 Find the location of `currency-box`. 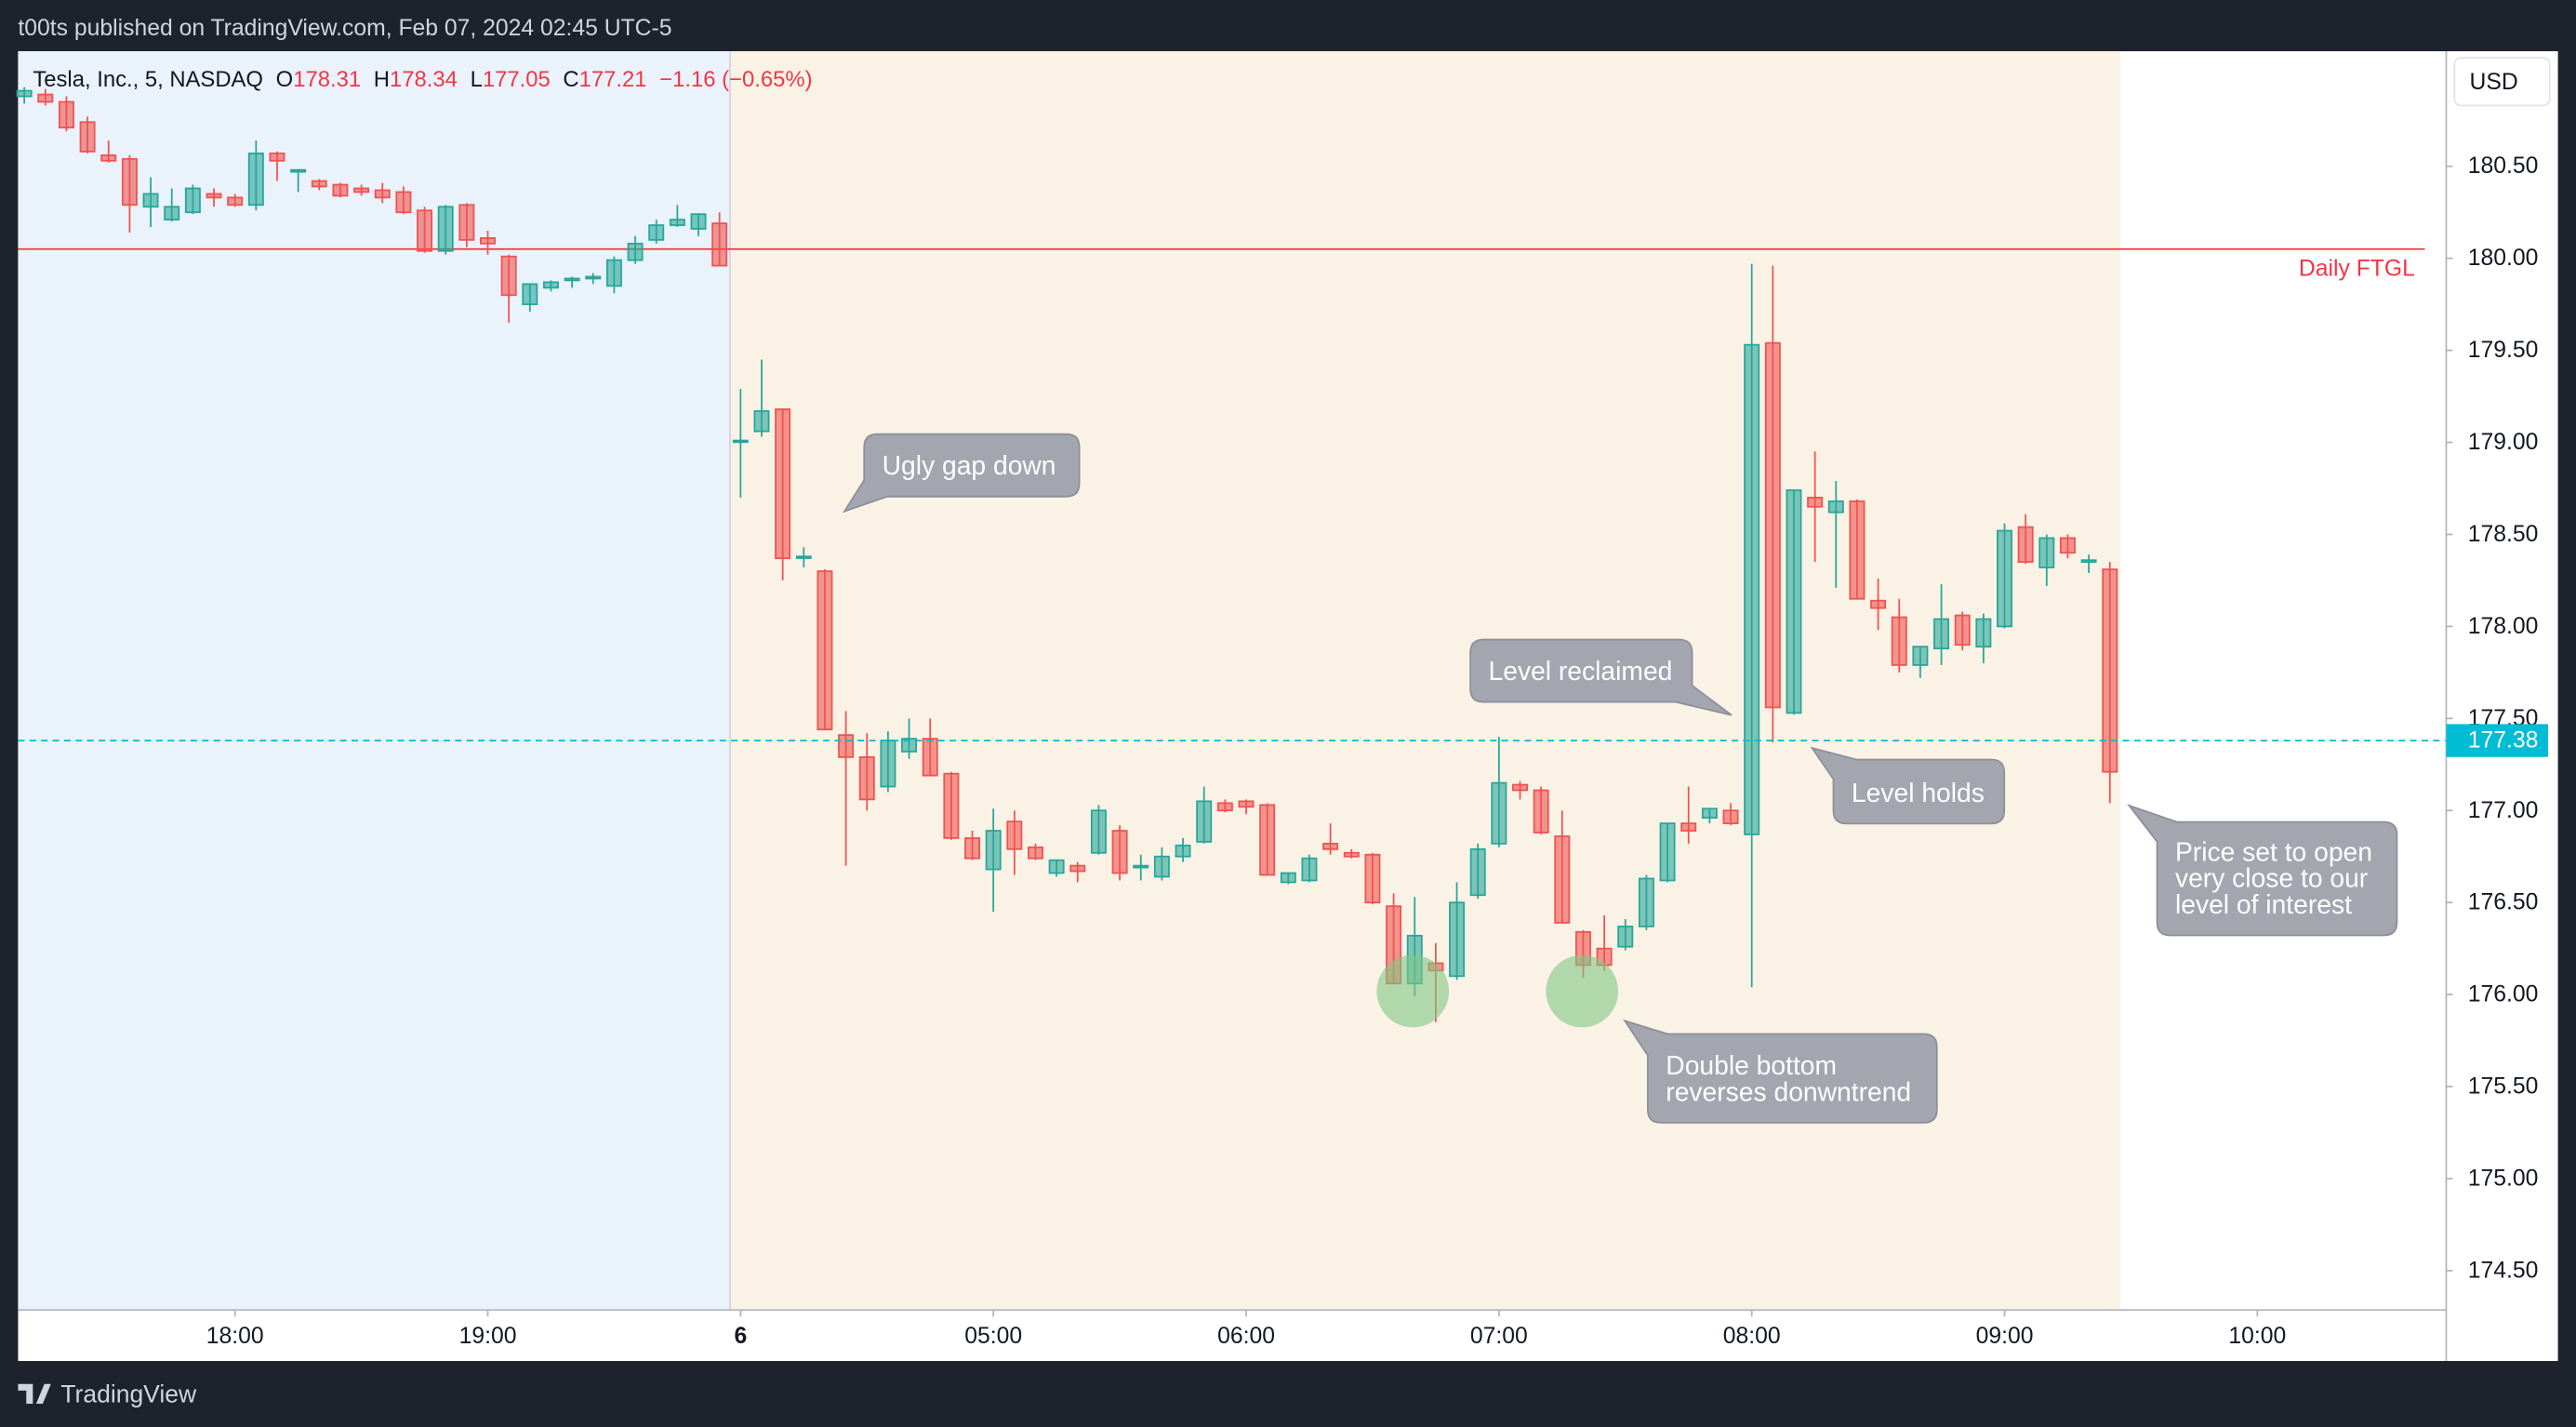

currency-box is located at coordinates (2502, 82).